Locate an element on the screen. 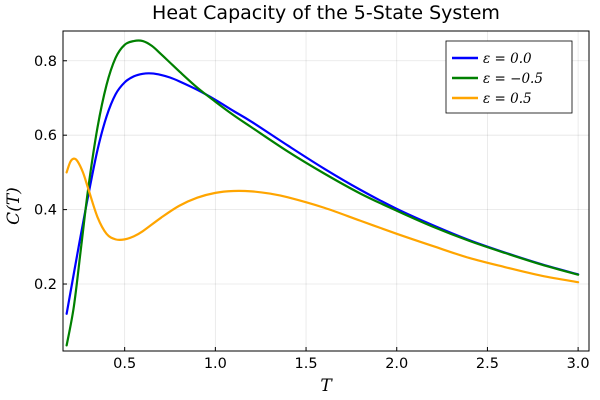 The image size is (600, 400). legend-label-0: ε = 0.0 is located at coordinates (507, 59).